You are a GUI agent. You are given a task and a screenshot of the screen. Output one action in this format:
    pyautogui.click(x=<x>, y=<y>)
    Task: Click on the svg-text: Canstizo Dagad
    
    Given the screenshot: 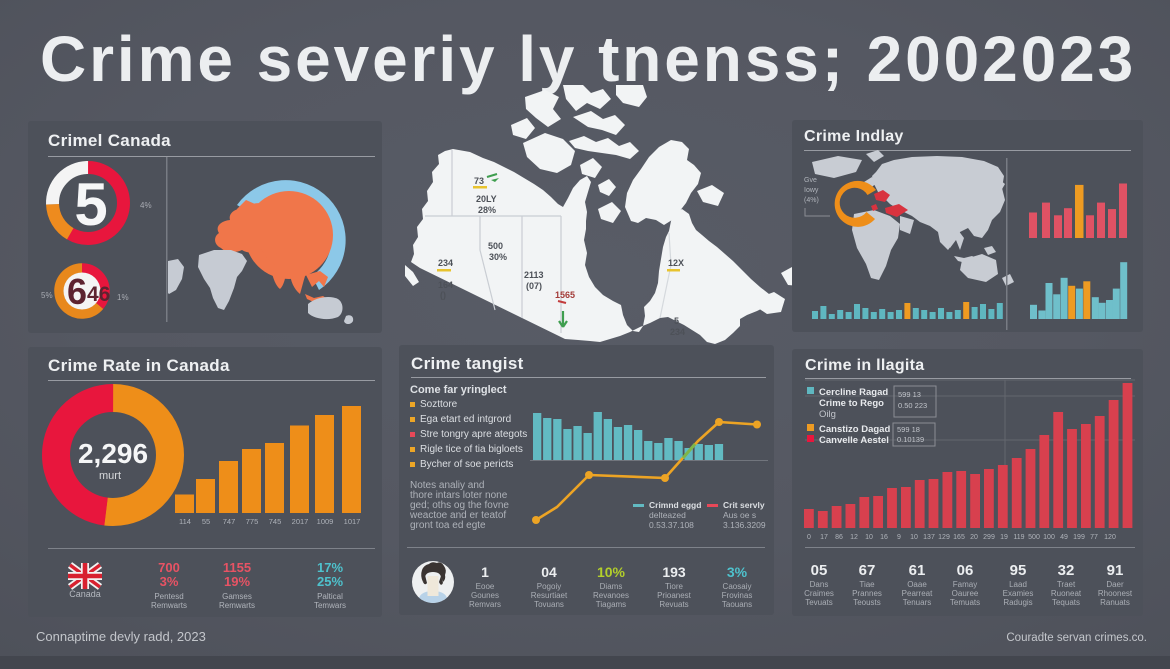 What is the action you would take?
    pyautogui.click(x=854, y=429)
    